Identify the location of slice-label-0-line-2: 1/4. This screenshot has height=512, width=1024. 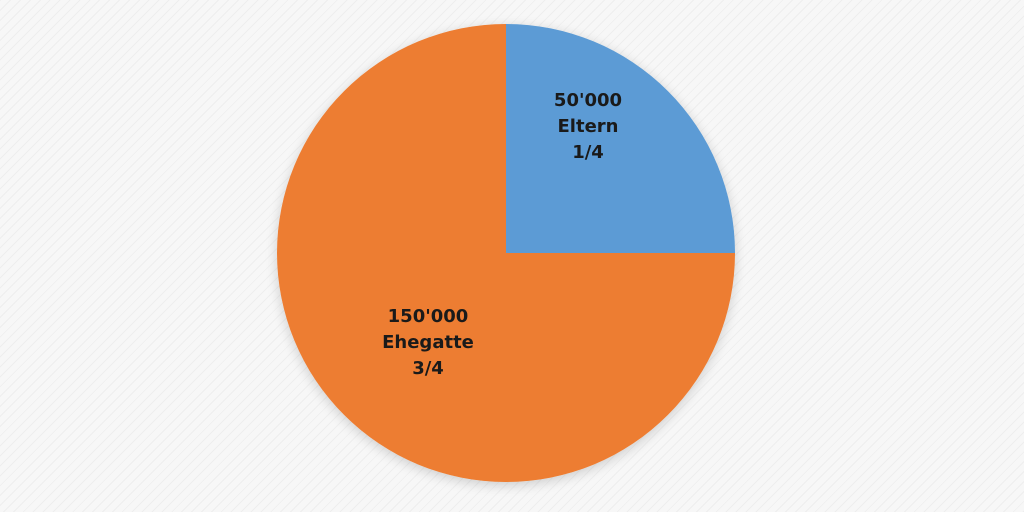
(588, 152).